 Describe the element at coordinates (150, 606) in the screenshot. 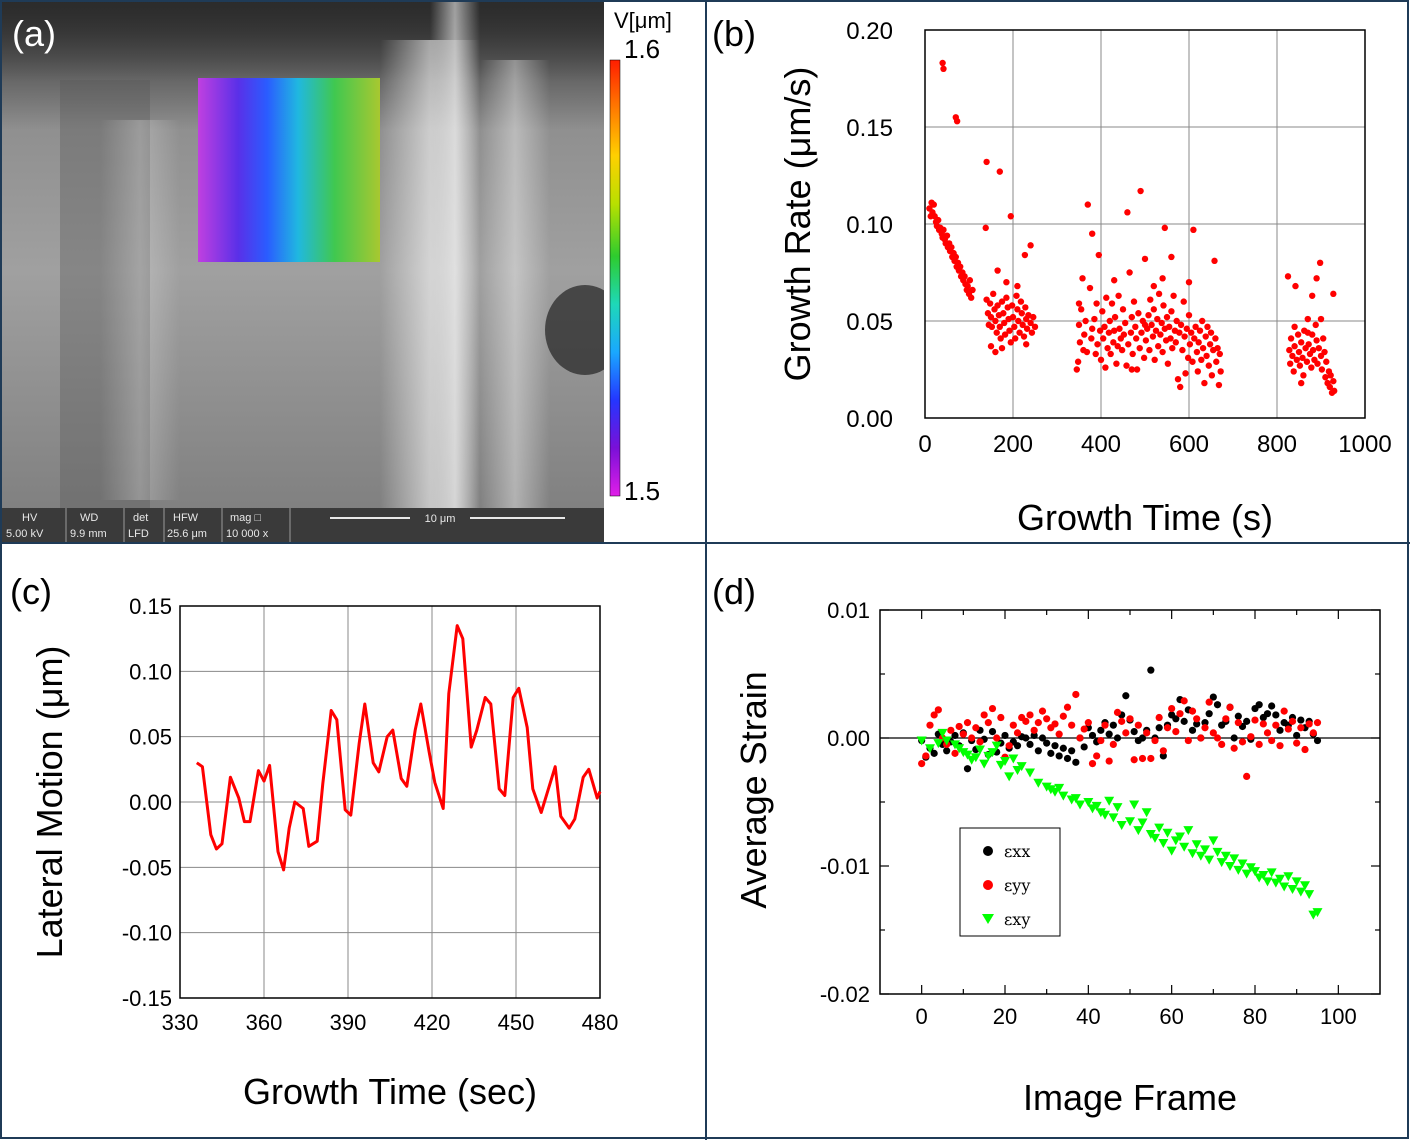

I see `lateral-motion-ytick-label: 0.15` at that location.